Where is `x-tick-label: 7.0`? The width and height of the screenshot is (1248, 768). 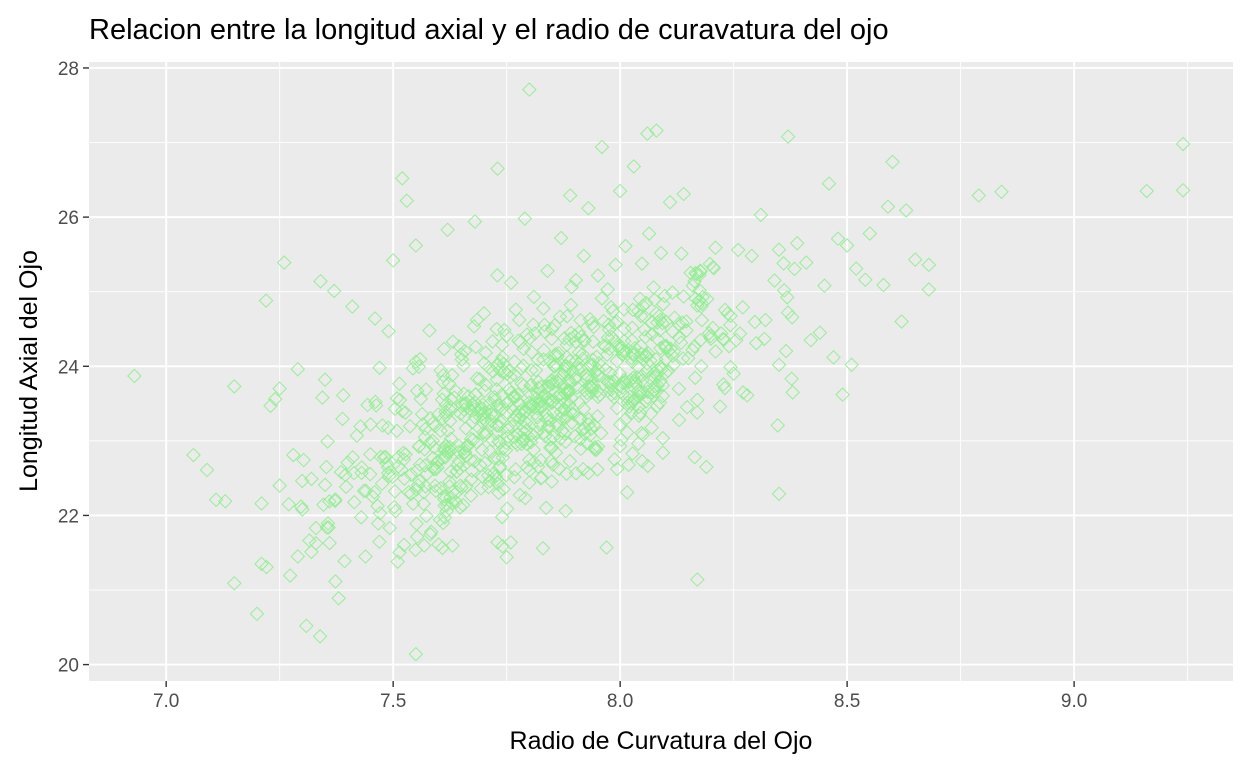 x-tick-label: 7.0 is located at coordinates (166, 701).